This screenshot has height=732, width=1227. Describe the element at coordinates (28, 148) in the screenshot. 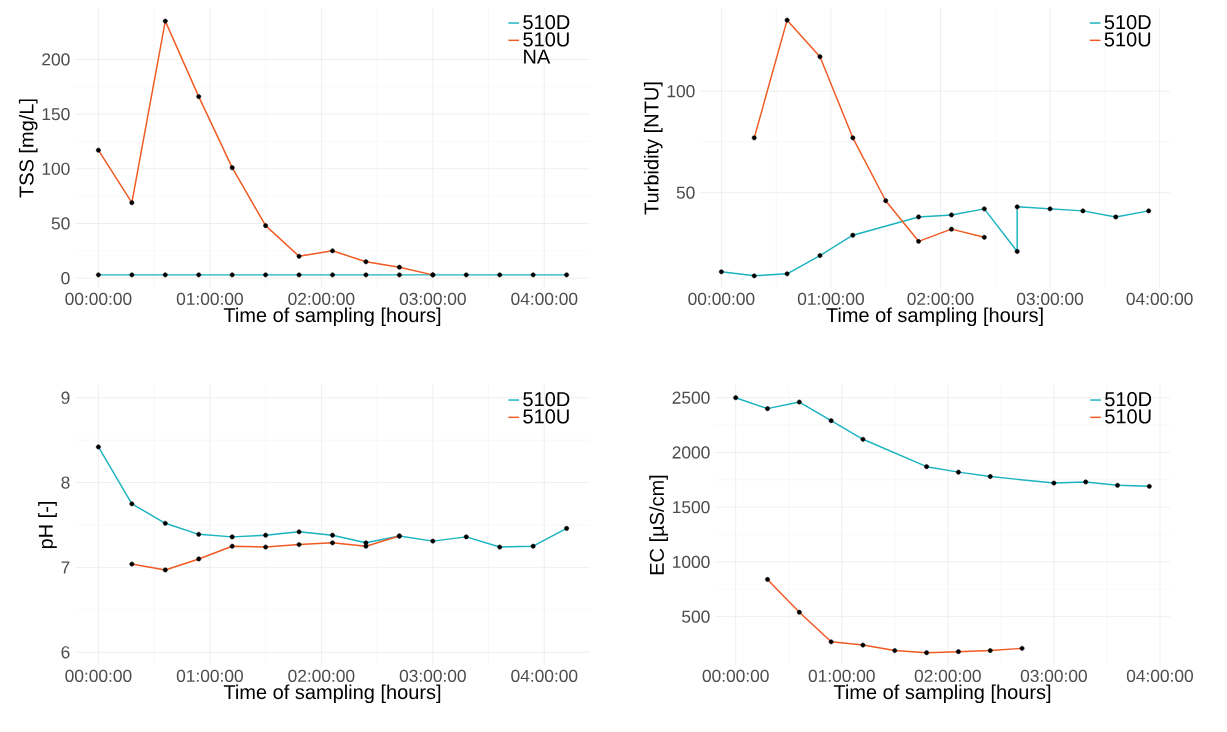

I see `y-axis-title: TSS [mg/L]` at that location.